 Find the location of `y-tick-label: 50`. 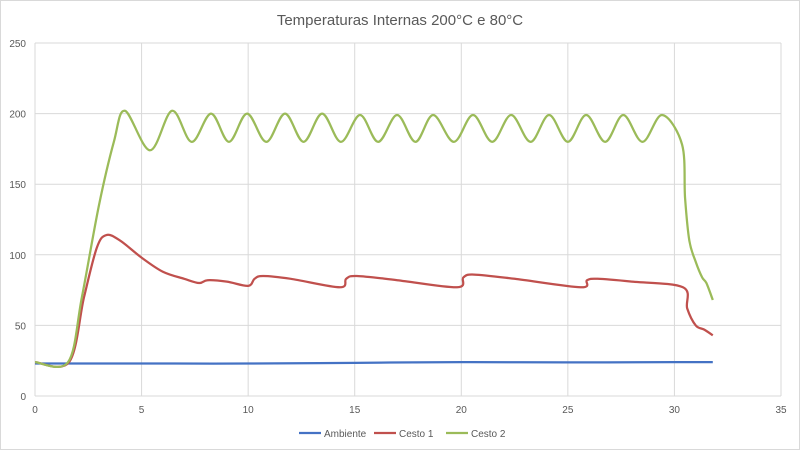

y-tick-label: 50 is located at coordinates (21, 326).